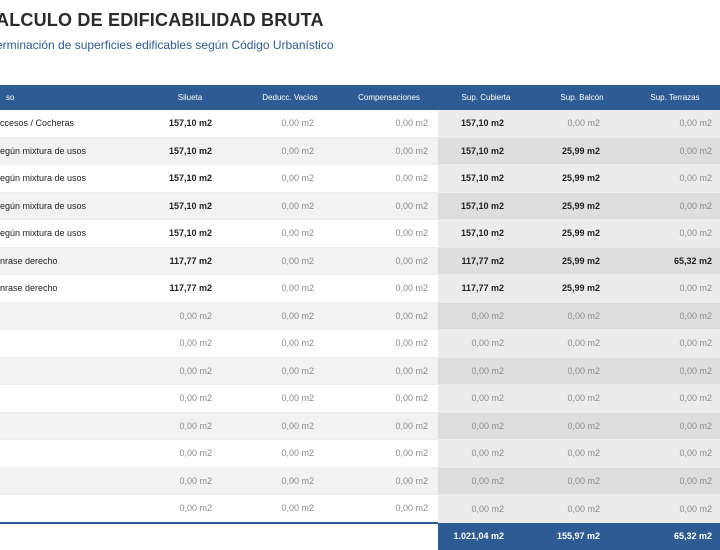 Image resolution: width=720 pixels, height=550 pixels. Describe the element at coordinates (290, 97) in the screenshot. I see `column-header-deducc-vacios: Deducc. Vacíos` at that location.